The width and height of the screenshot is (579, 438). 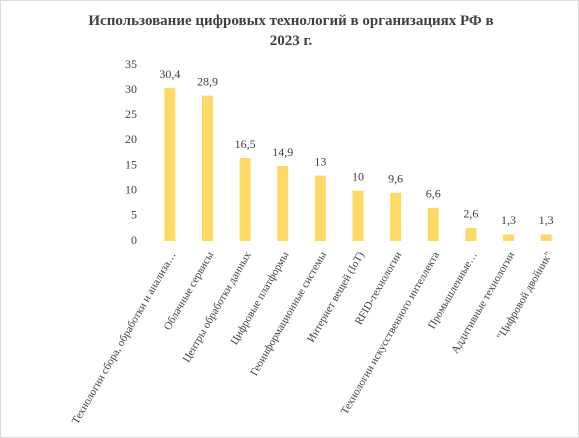 What do you see at coordinates (358, 176) in the screenshot?
I see `value-label: 10` at bounding box center [358, 176].